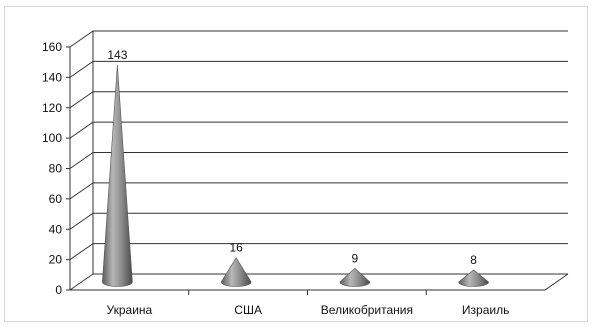 This screenshot has height=328, width=593. What do you see at coordinates (355, 258) in the screenshot?
I see `data-label: 9` at bounding box center [355, 258].